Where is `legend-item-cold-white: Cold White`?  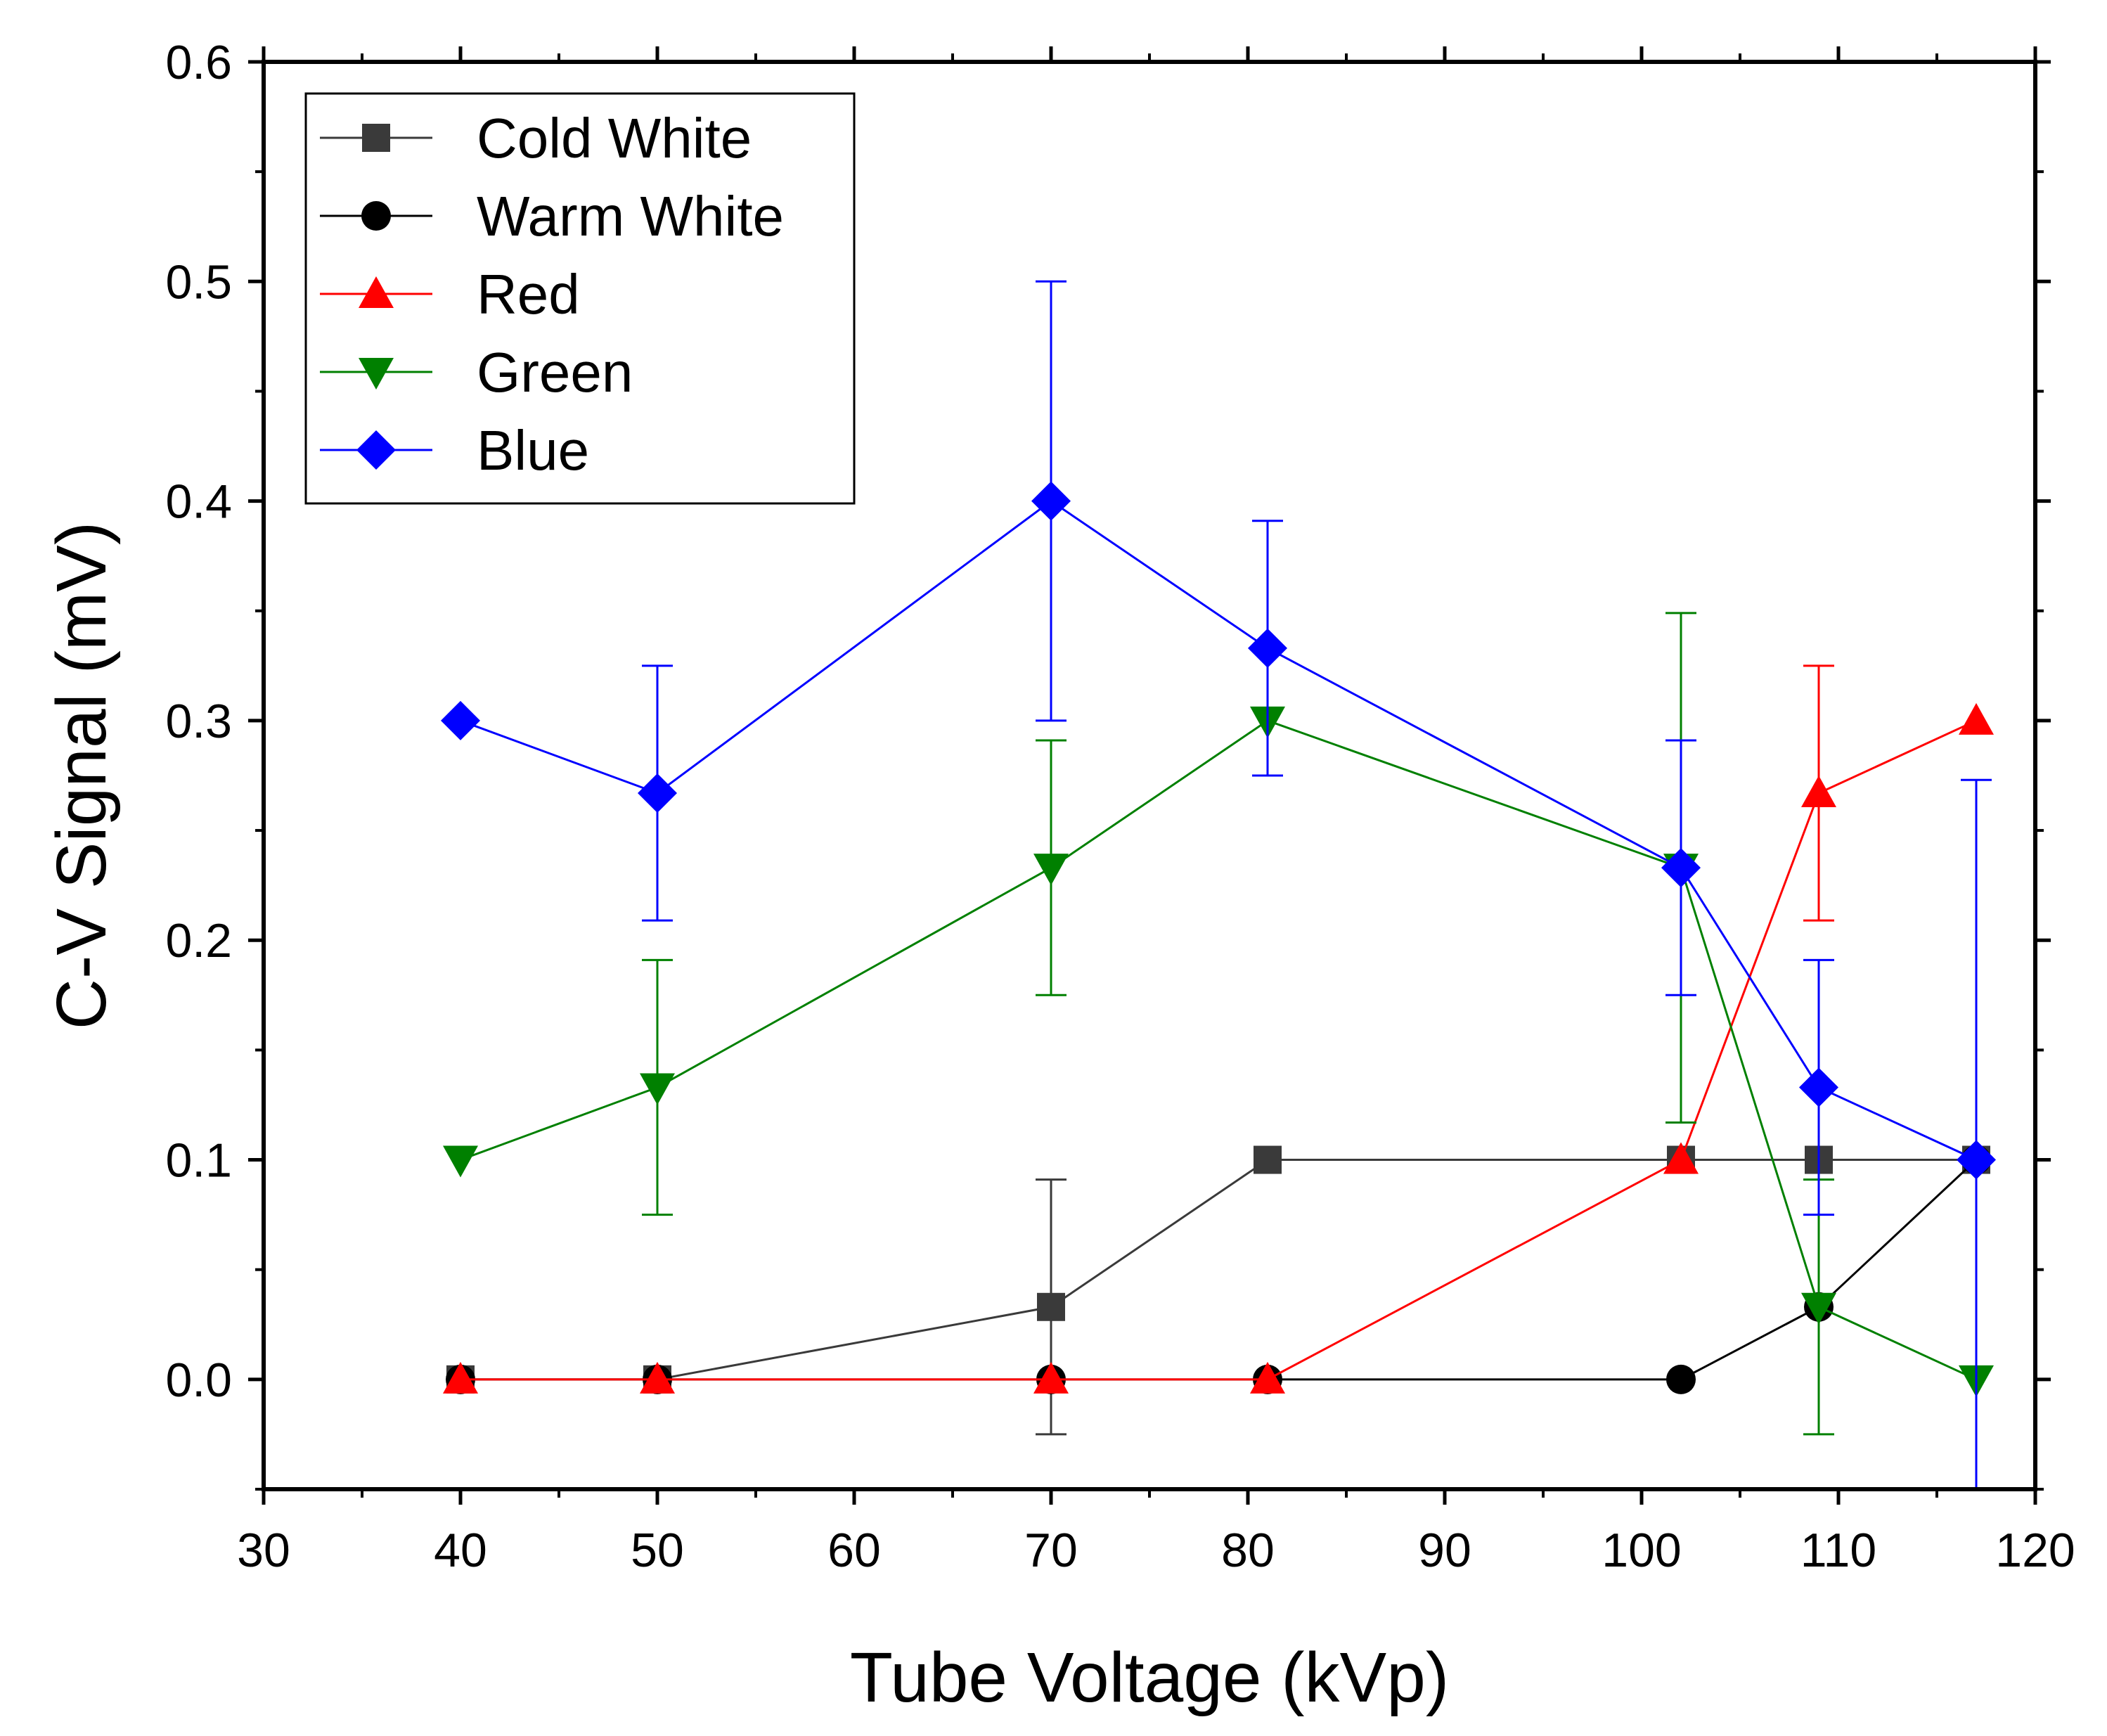 legend-item-cold-white: Cold White is located at coordinates (536, 138).